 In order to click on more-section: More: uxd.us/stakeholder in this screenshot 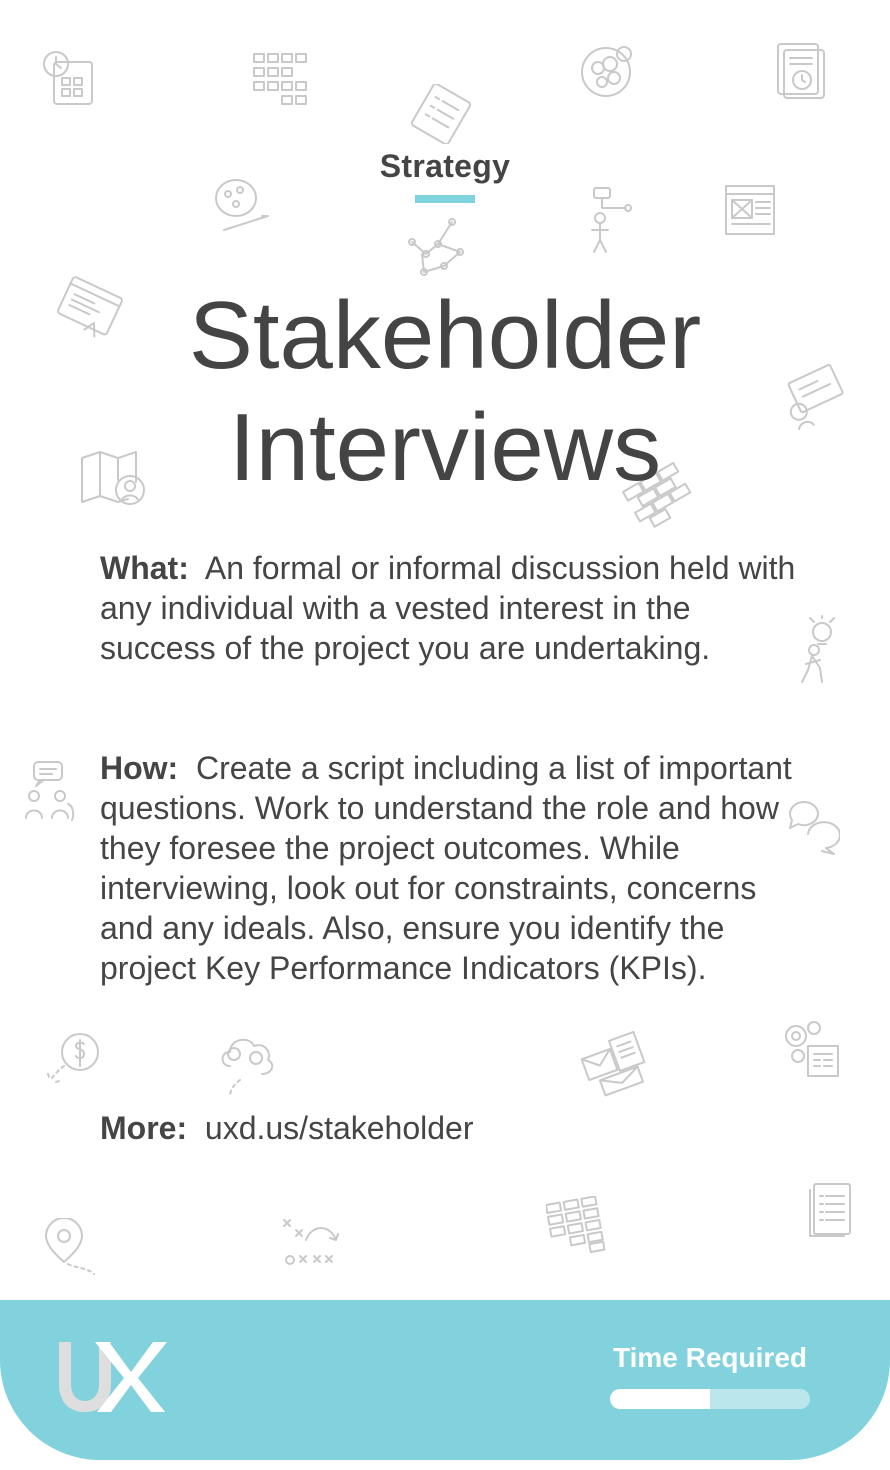, I will do `click(450, 1128)`.